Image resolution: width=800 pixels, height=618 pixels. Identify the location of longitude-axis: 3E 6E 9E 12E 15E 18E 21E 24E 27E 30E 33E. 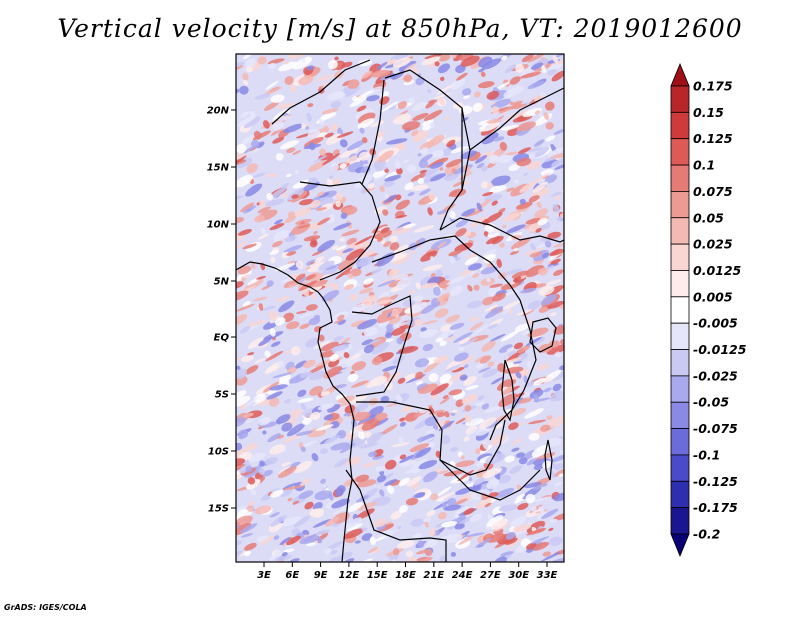
(407, 571).